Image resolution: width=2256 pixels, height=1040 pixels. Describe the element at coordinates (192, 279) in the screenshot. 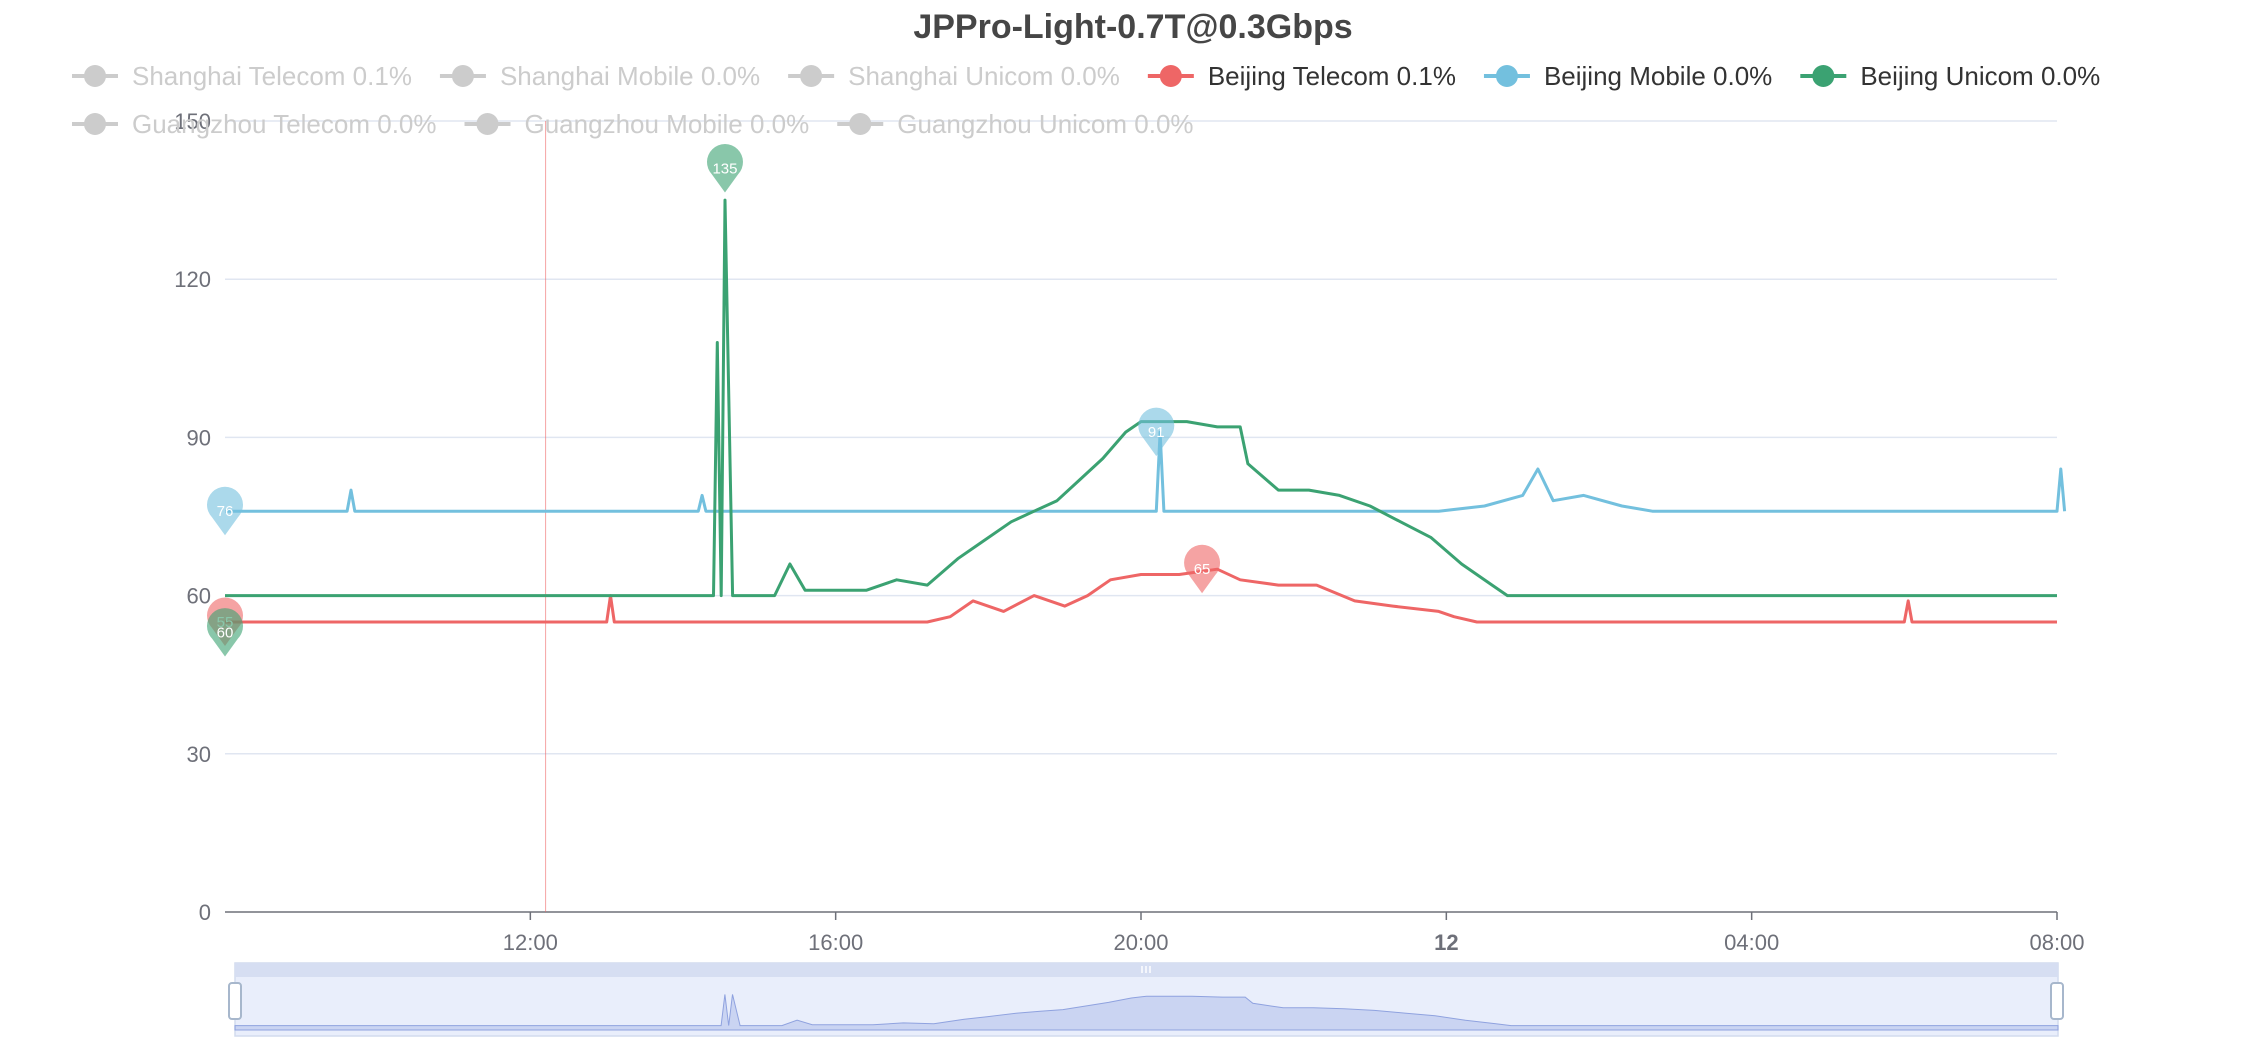

I see `y-tick-label: 120` at that location.